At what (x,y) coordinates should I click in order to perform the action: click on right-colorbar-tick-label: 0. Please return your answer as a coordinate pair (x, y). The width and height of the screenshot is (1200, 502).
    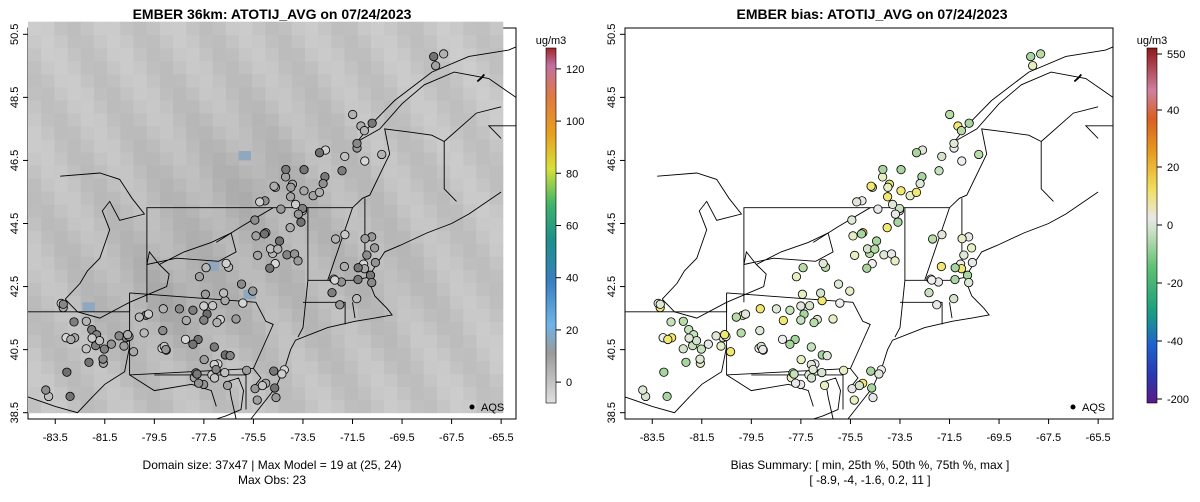
    Looking at the image, I should click on (1170, 226).